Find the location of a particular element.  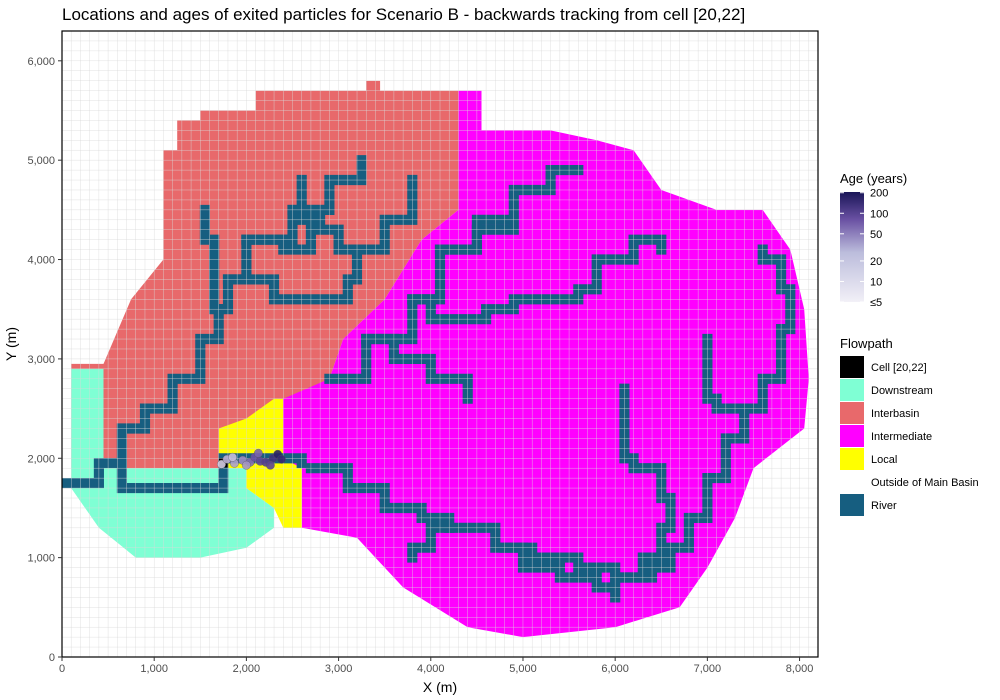

region-downstream is located at coordinates (172, 463).